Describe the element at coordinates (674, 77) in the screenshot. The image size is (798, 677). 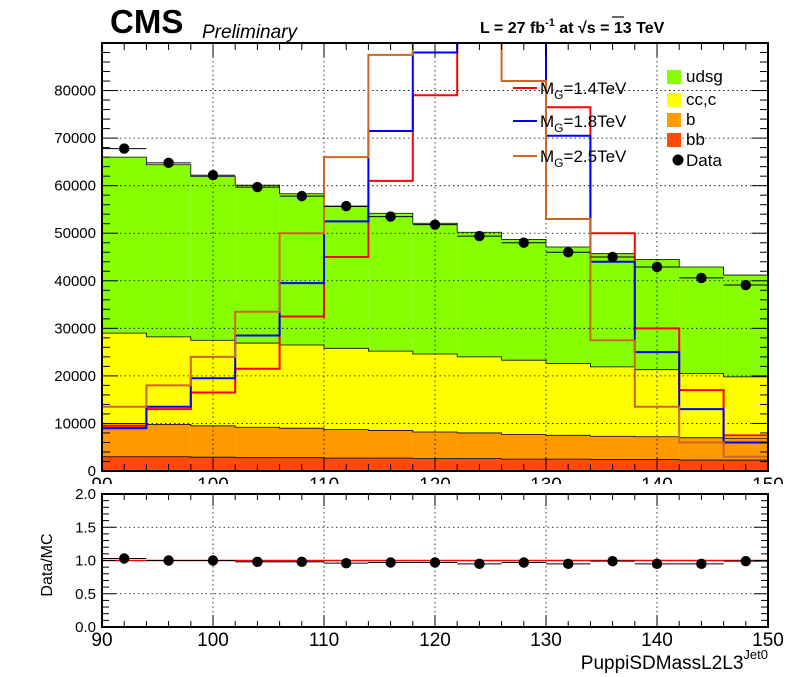
I see `legend-swatch-udsg` at that location.